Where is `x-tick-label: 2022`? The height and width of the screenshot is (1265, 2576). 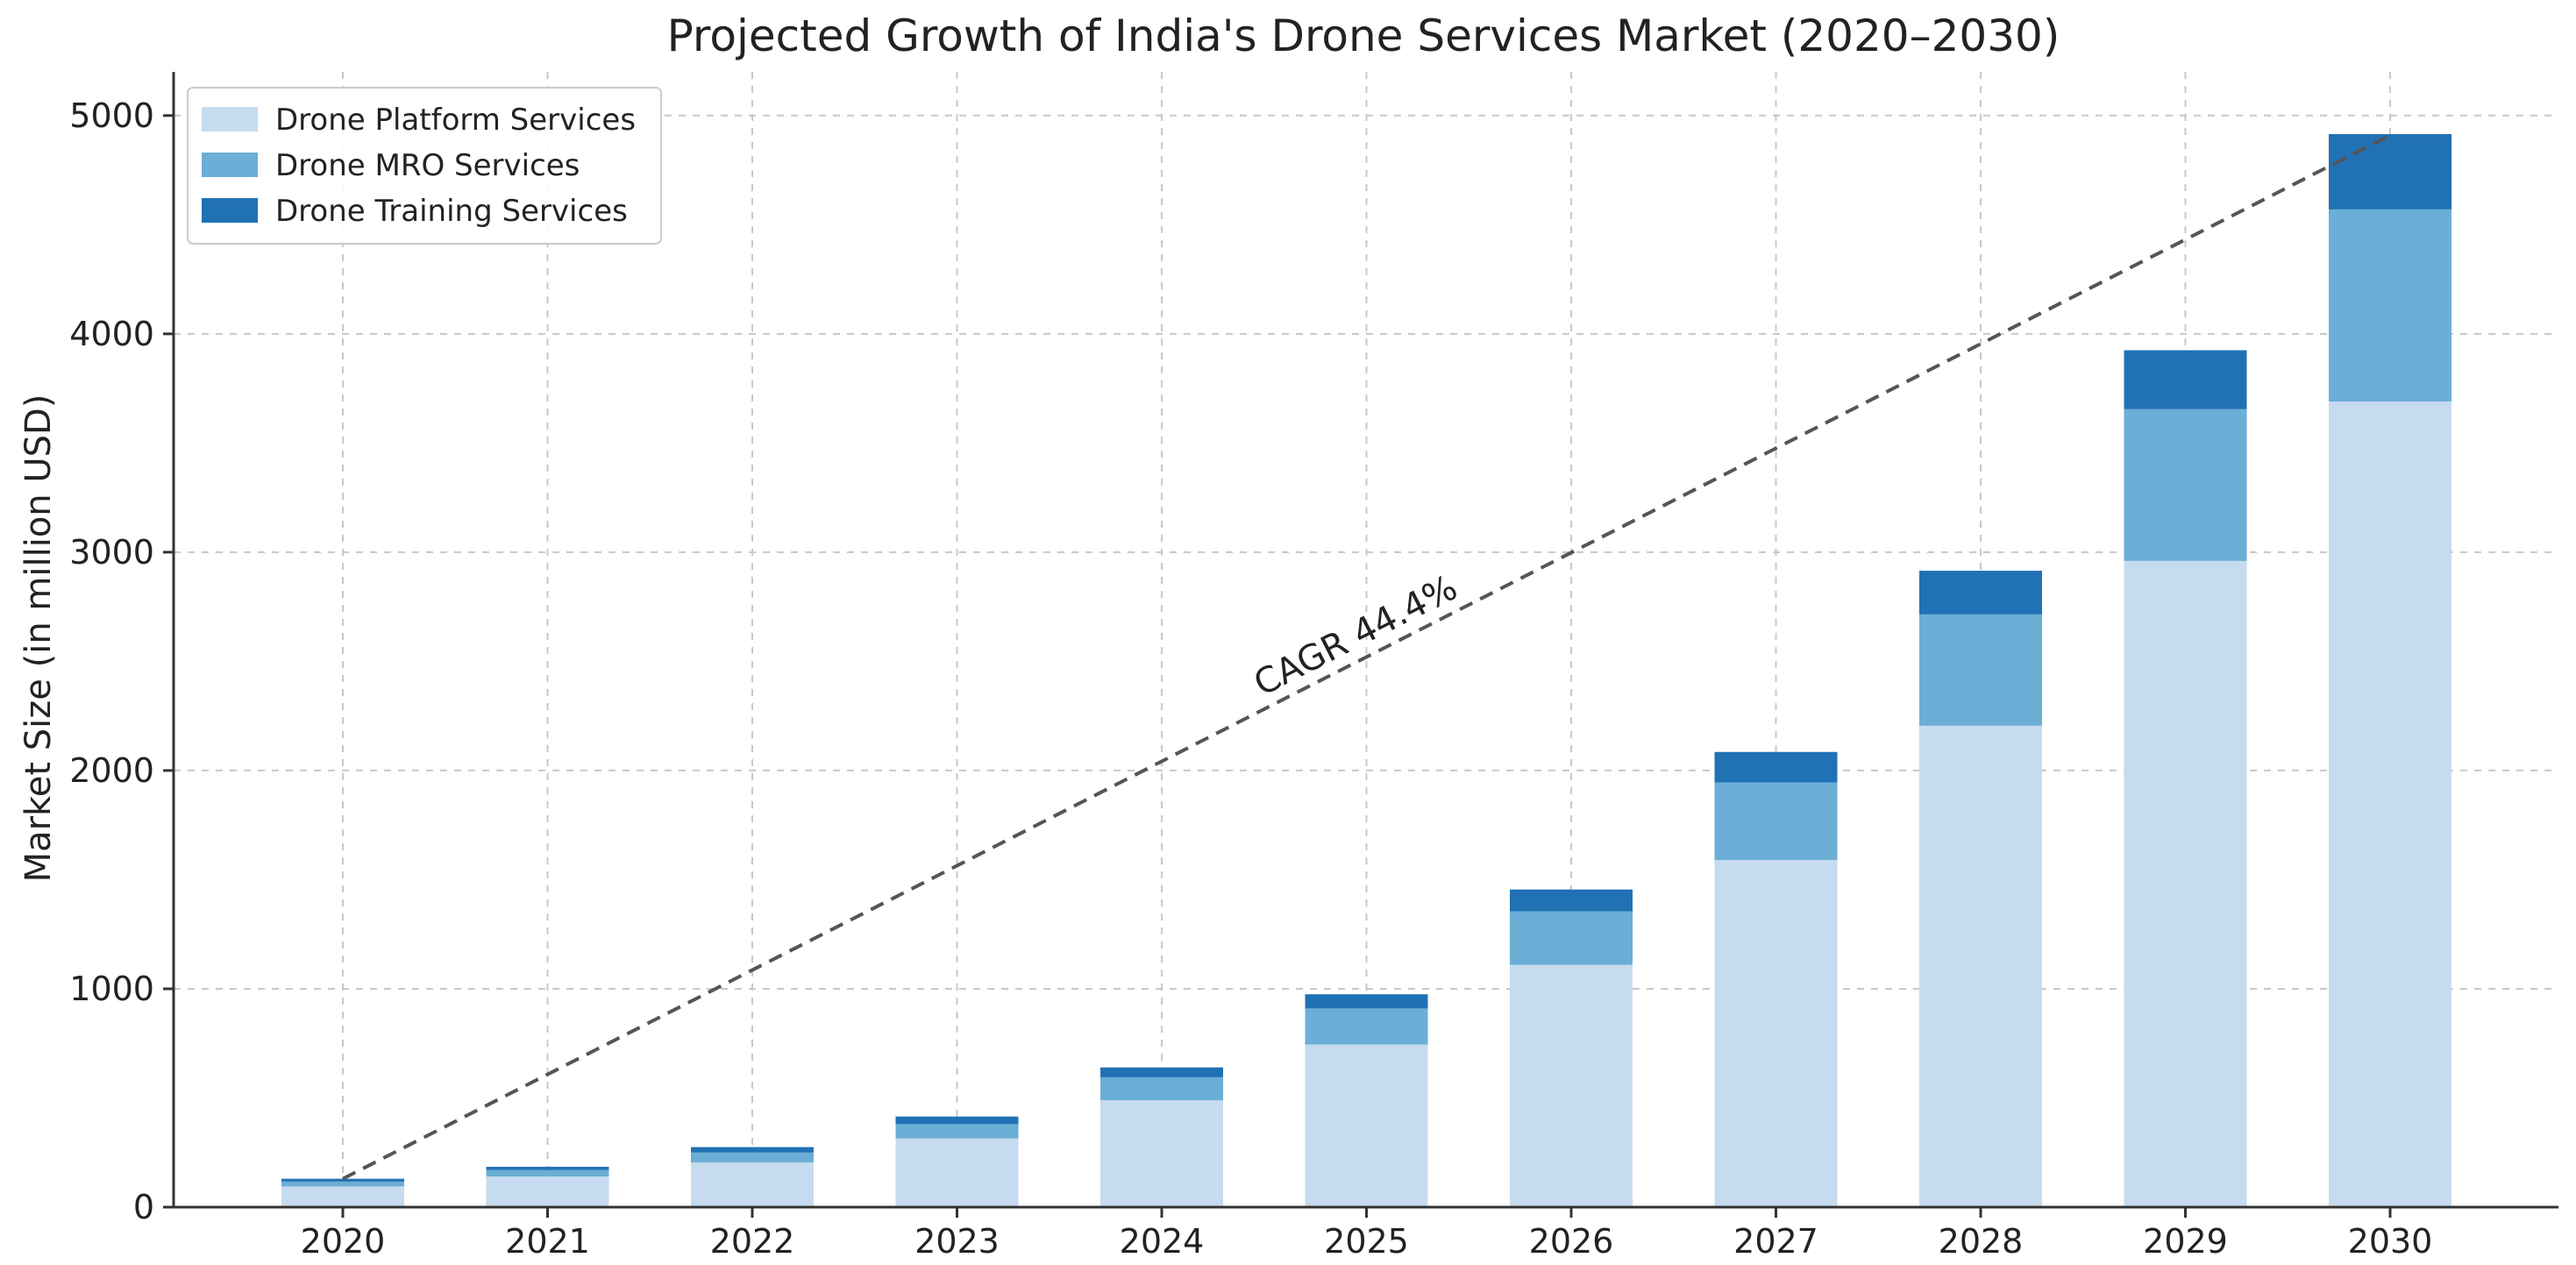
x-tick-label: 2022 is located at coordinates (752, 1242).